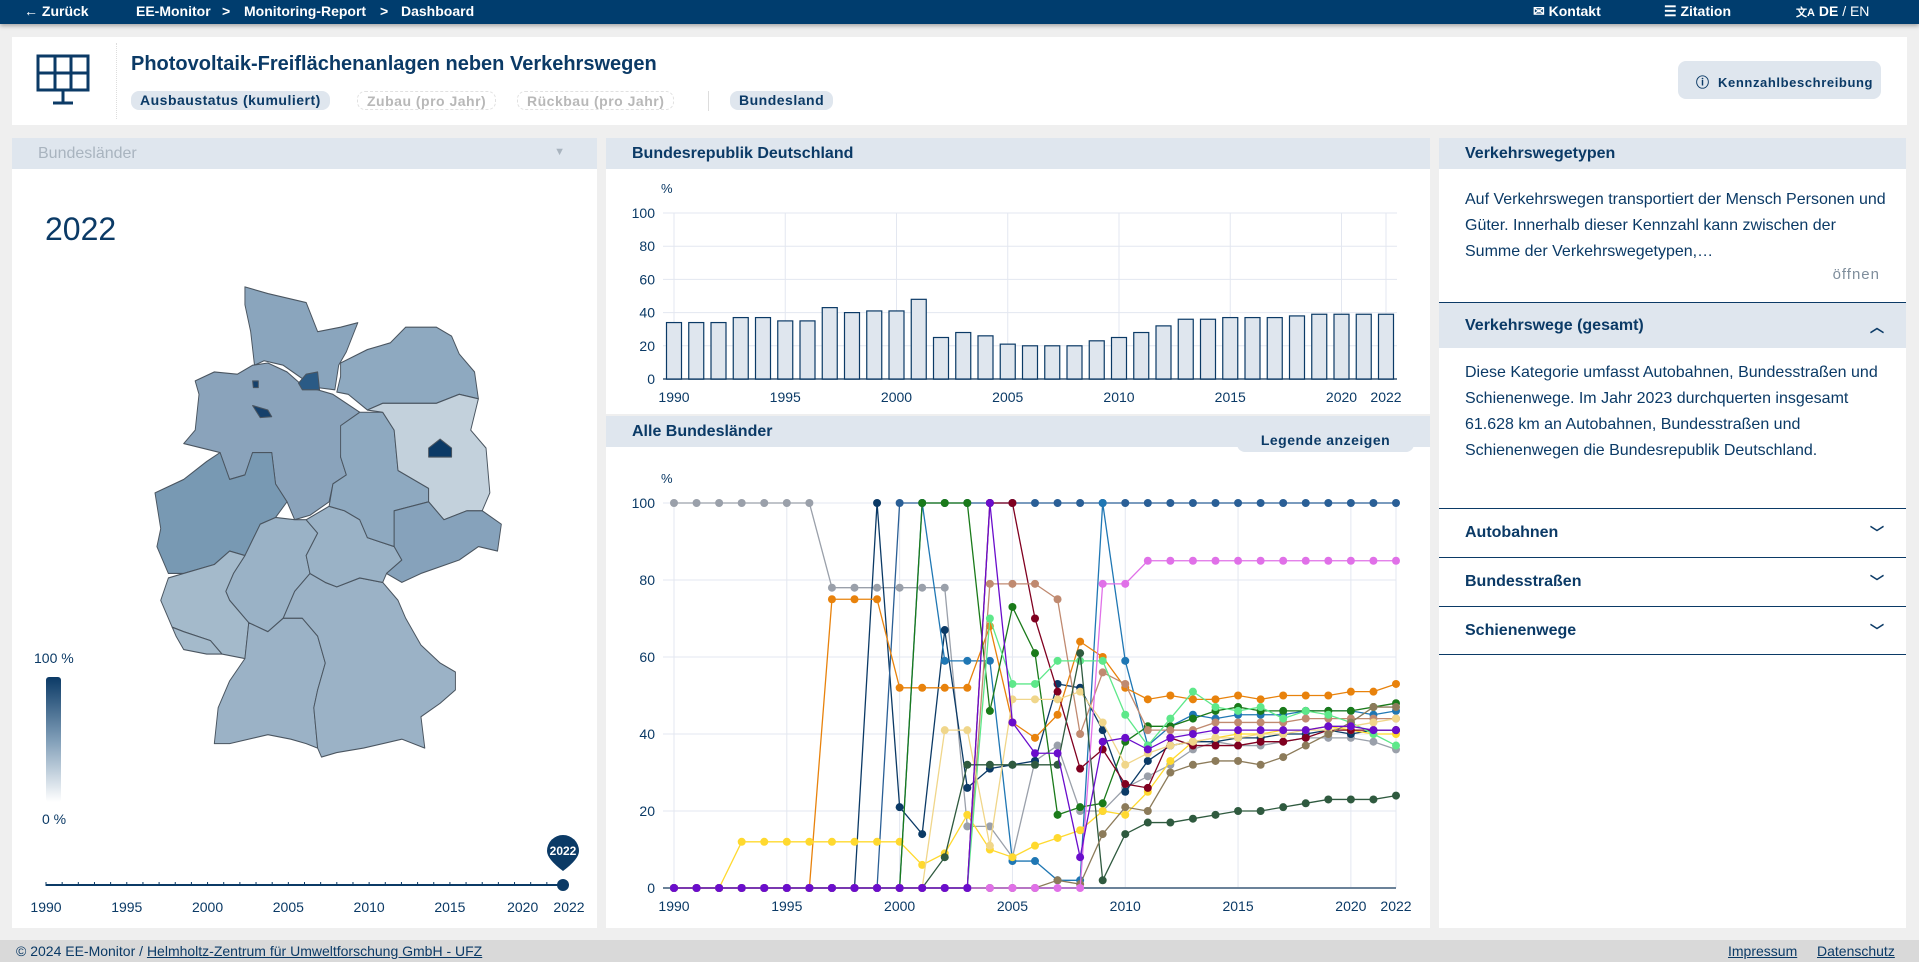 This screenshot has width=1919, height=962. Describe the element at coordinates (444, 542) in the screenshot. I see `state-sachsen` at that location.